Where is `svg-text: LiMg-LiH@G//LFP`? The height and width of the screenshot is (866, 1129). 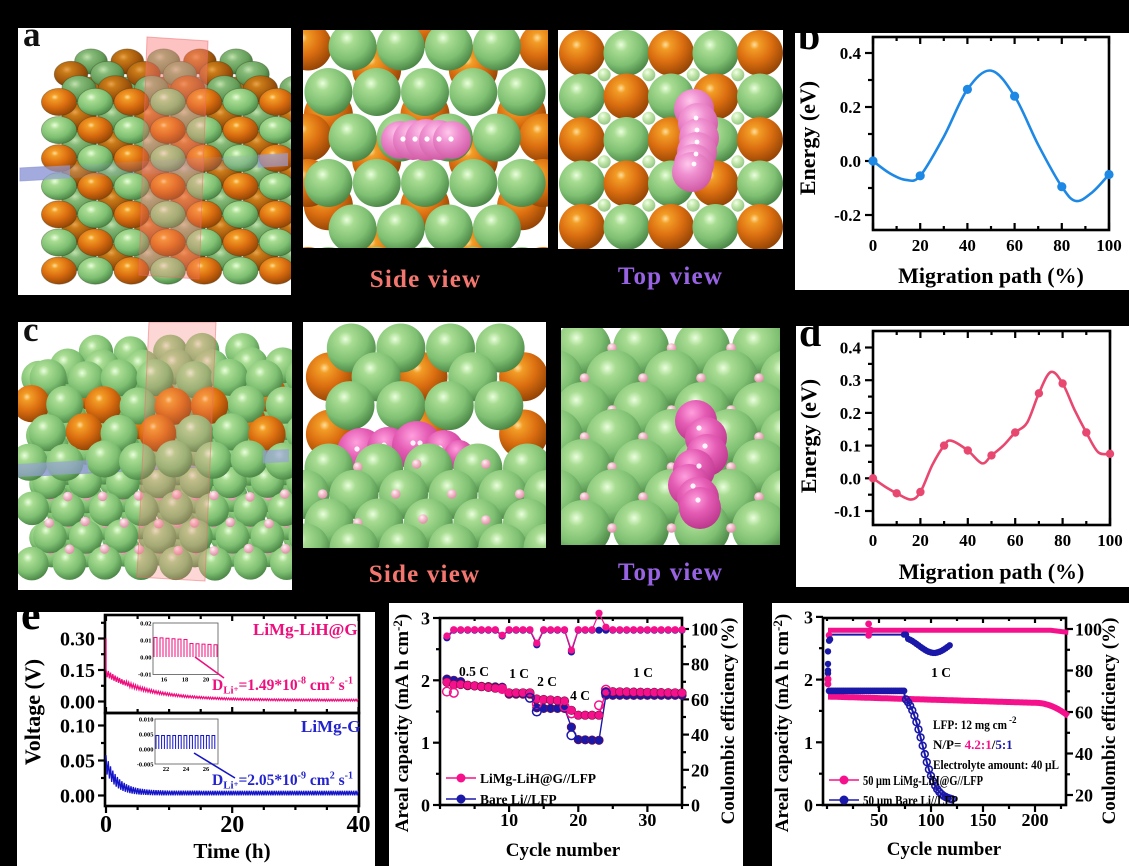
svg-text: LiMg-LiH@G//LFP is located at coordinates (538, 778).